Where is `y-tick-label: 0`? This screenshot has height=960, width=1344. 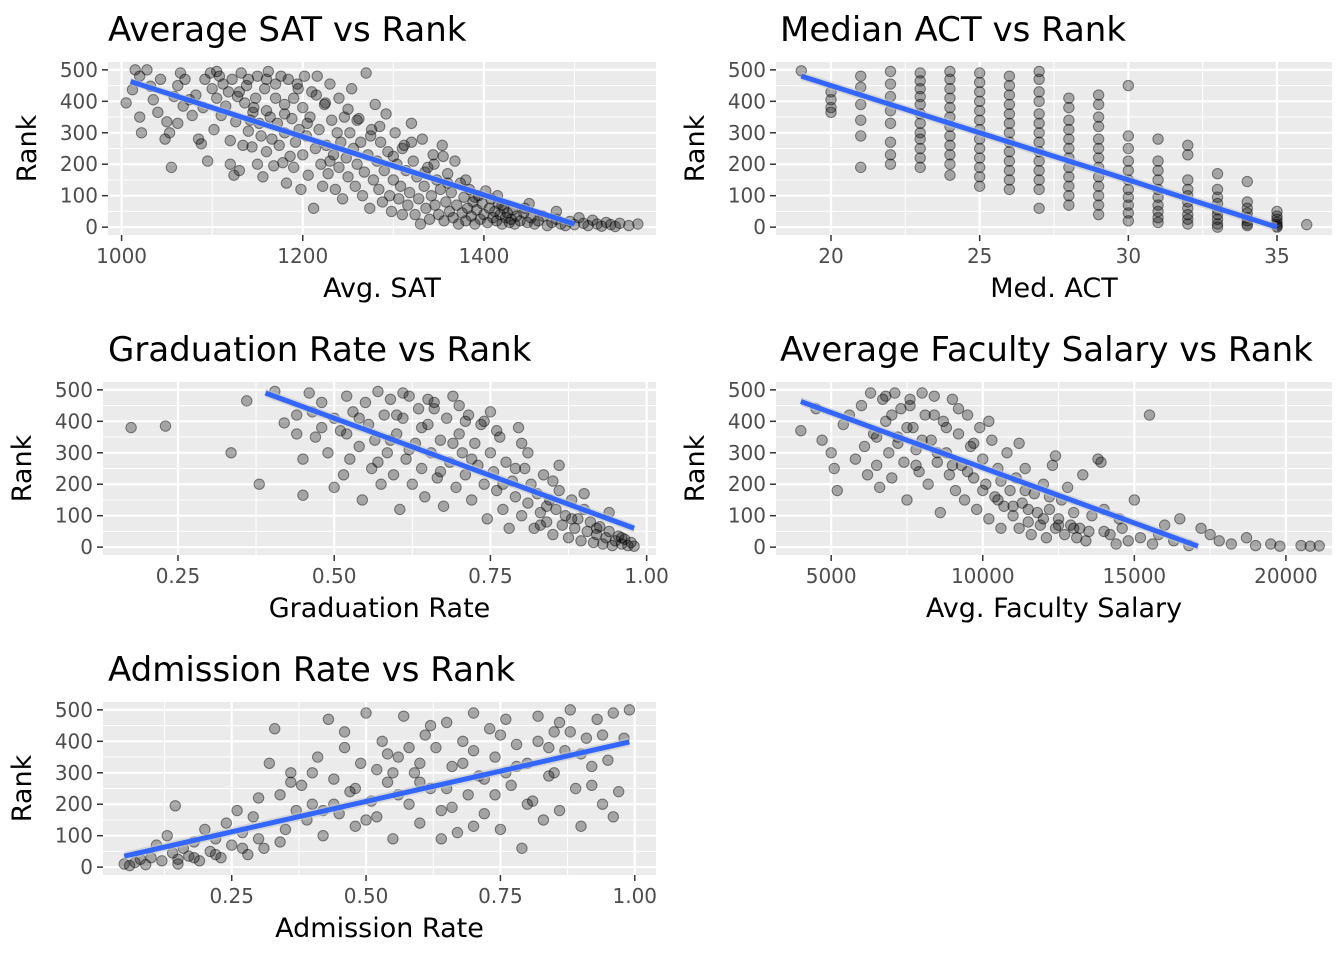
y-tick-label: 0 is located at coordinates (91, 227).